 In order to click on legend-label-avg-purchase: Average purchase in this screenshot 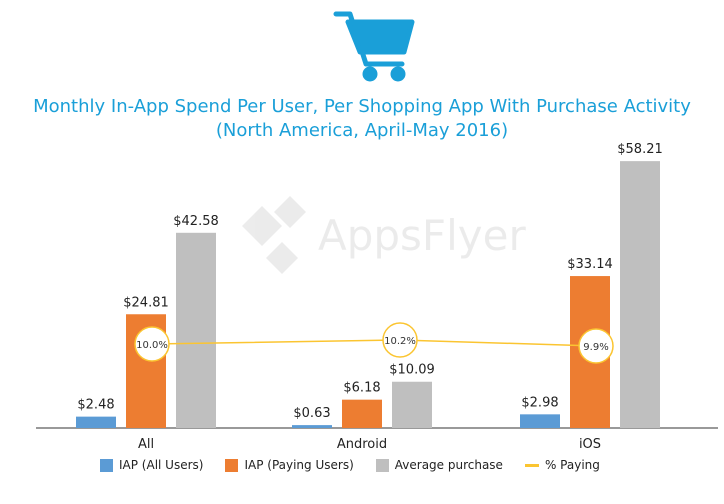, I will do `click(448, 465)`.